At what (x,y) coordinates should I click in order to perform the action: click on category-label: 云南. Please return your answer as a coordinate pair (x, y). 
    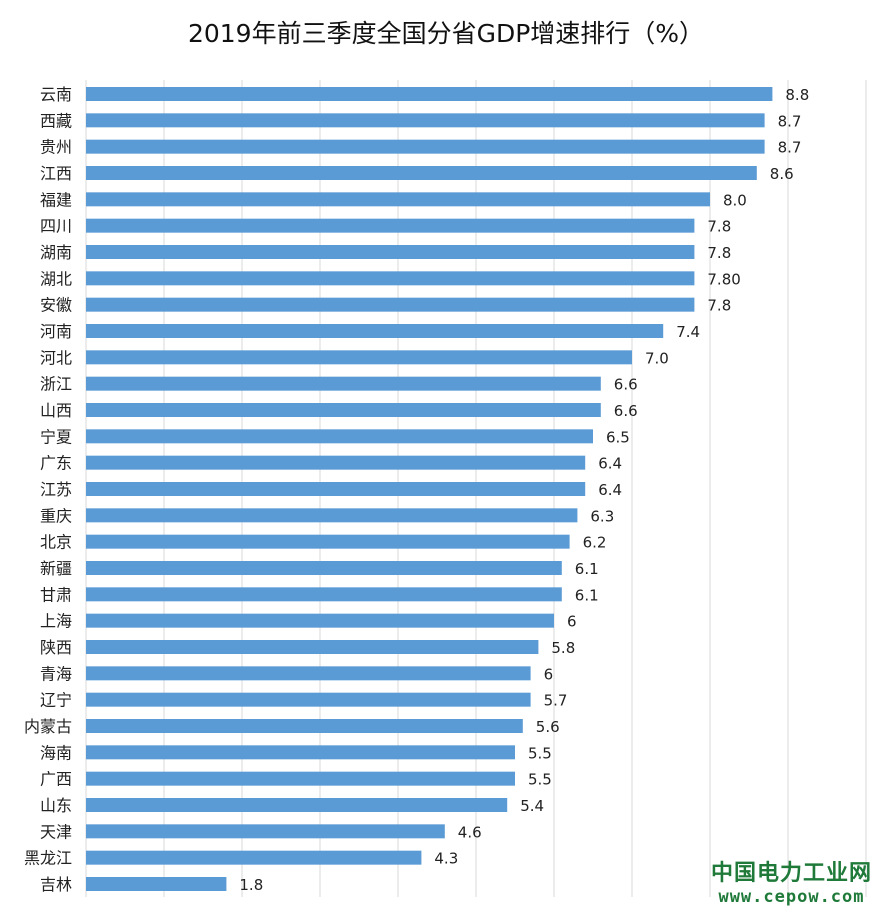
    Looking at the image, I should click on (56, 94).